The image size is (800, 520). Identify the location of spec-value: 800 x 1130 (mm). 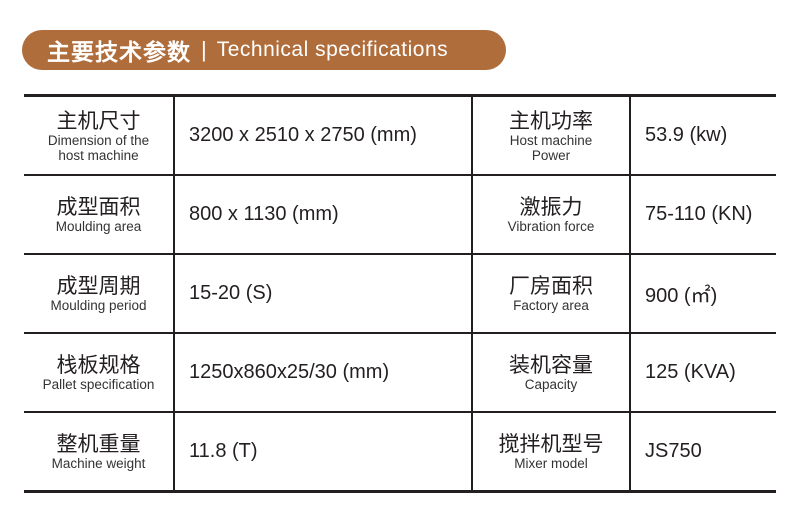
(322, 214).